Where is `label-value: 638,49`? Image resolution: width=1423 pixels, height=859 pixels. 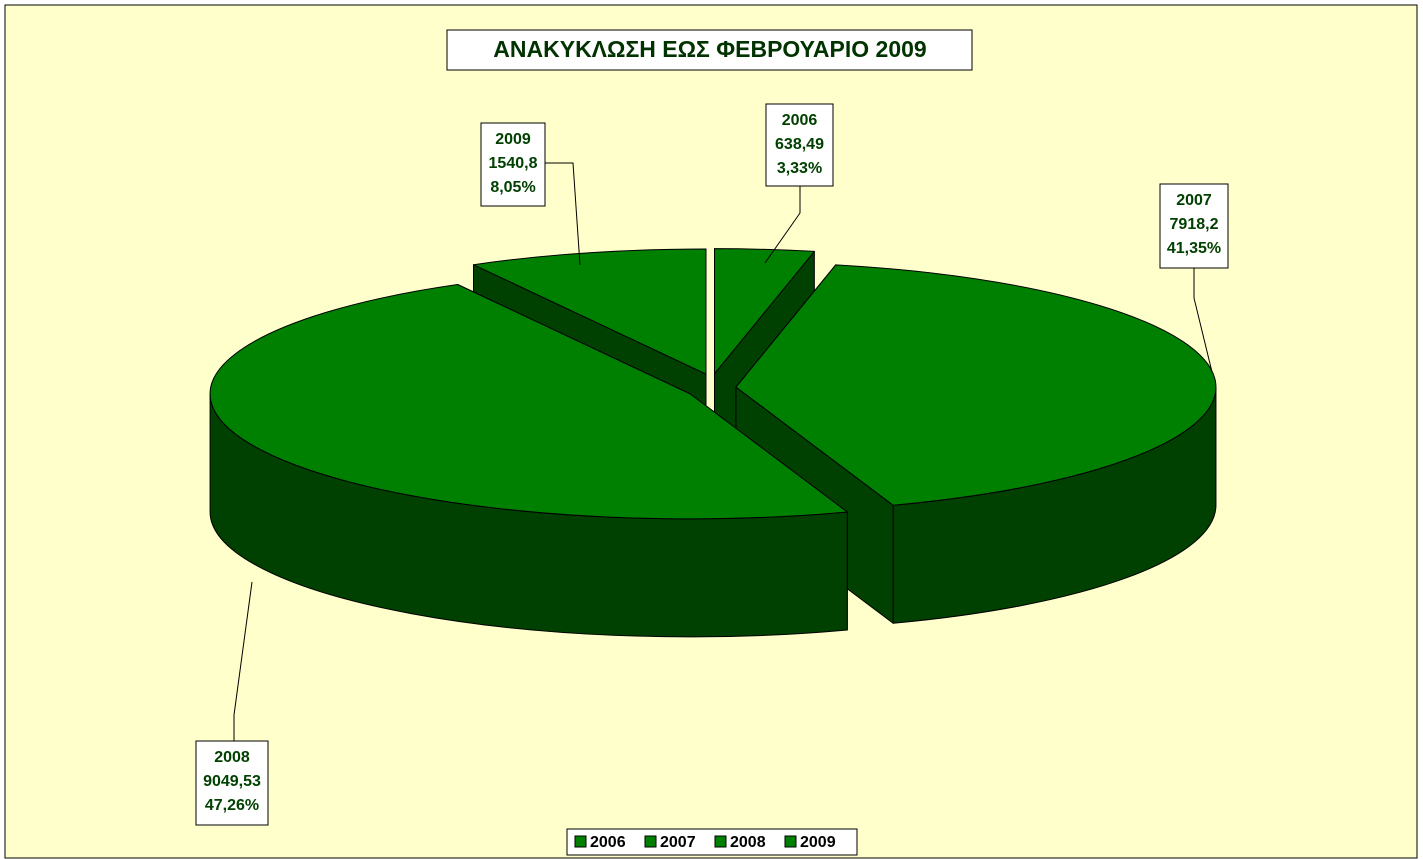 label-value: 638,49 is located at coordinates (799, 144).